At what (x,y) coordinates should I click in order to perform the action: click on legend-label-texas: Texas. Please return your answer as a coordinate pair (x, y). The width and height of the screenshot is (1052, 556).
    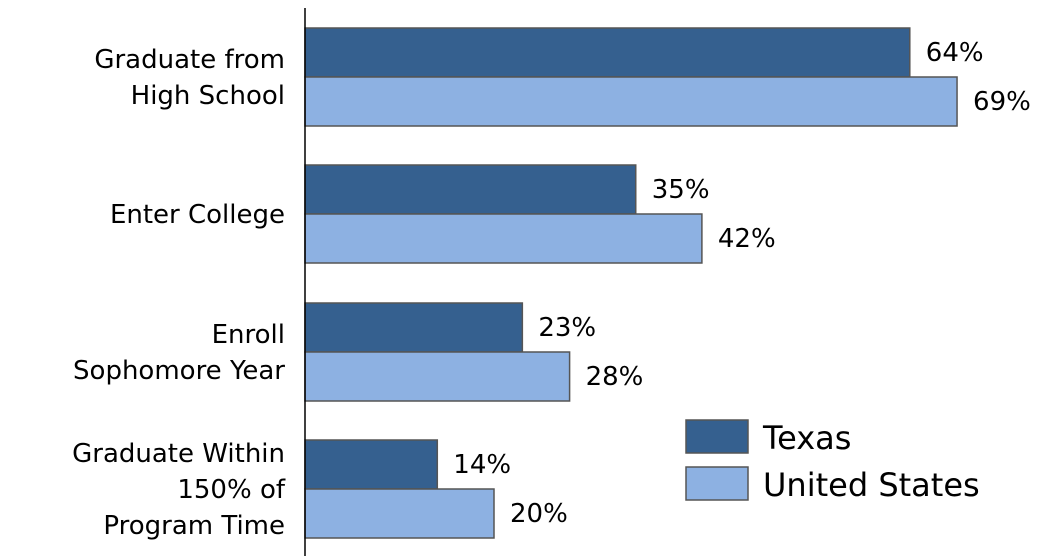
    Looking at the image, I should click on (806, 438).